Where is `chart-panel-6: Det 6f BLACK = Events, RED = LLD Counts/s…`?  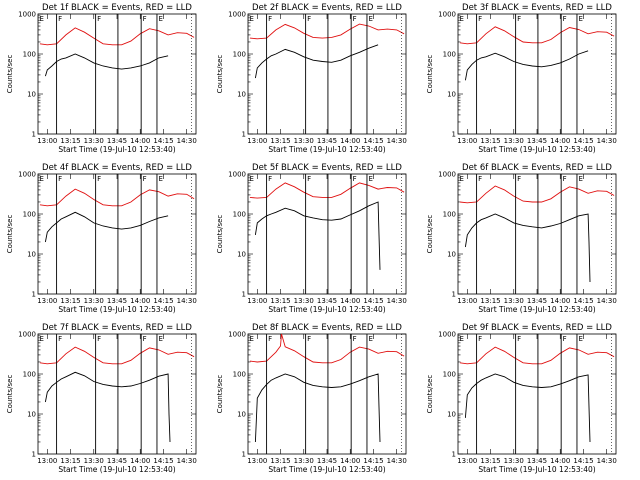
chart-panel-6: Det 6f BLACK = Events, RED = LLD Counts/s… is located at coordinates (521, 238).